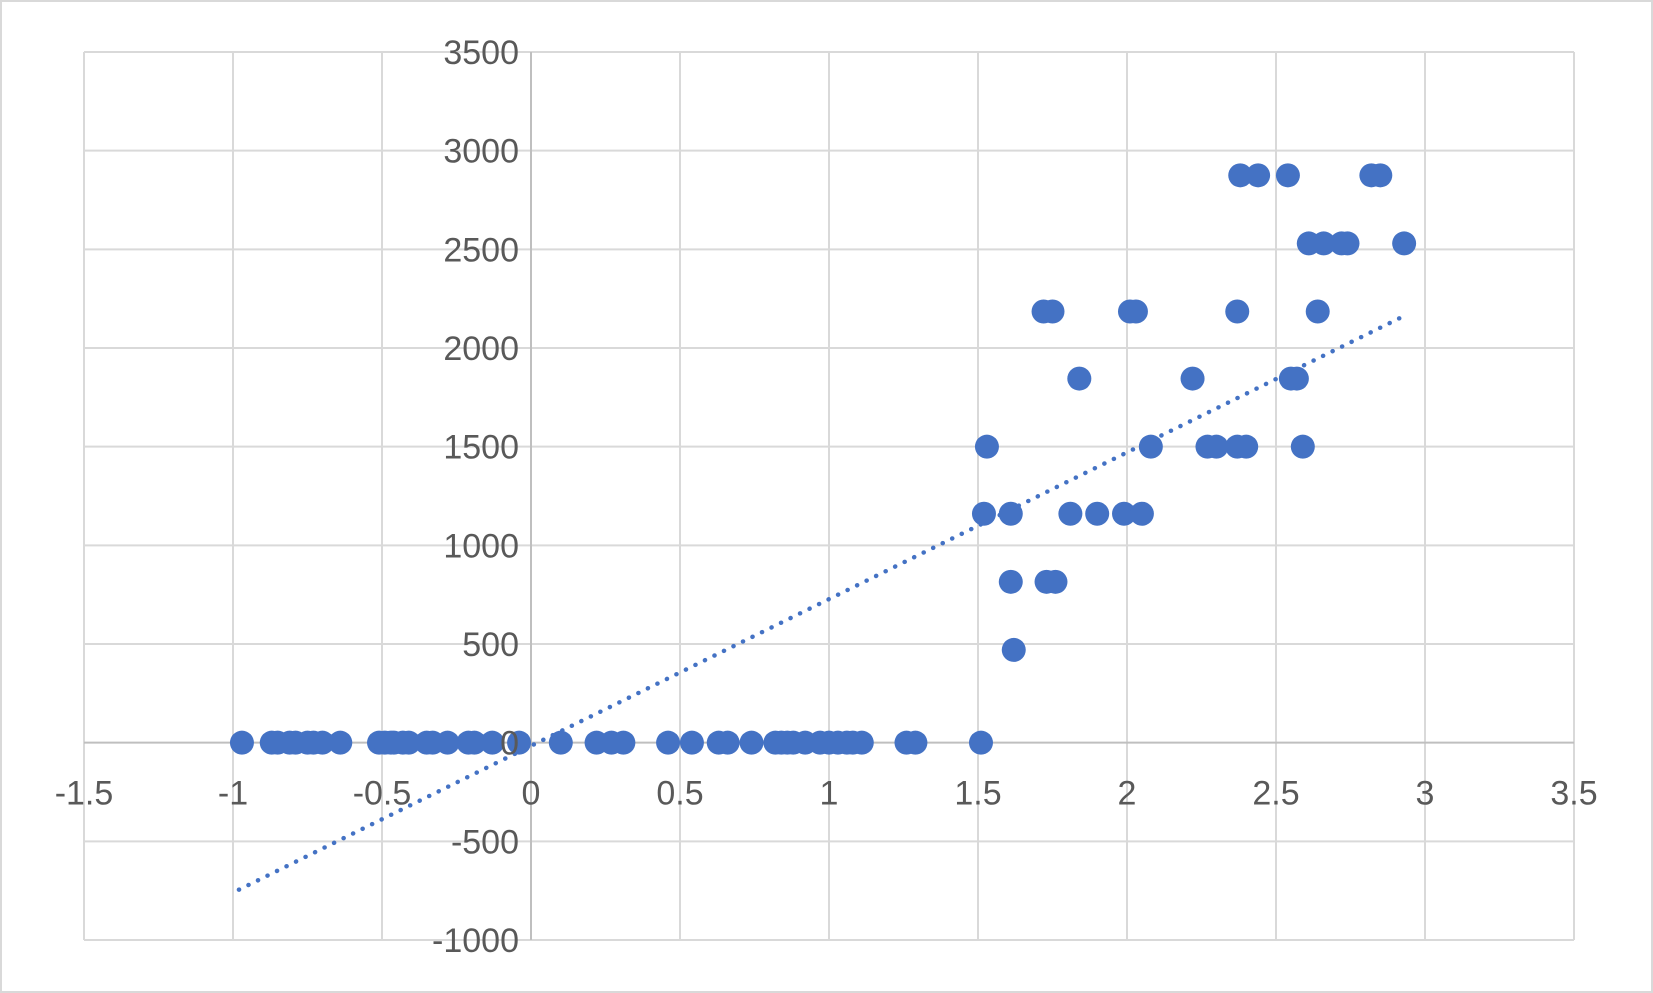  I want to click on y-tick-label: -1000, so click(475, 941).